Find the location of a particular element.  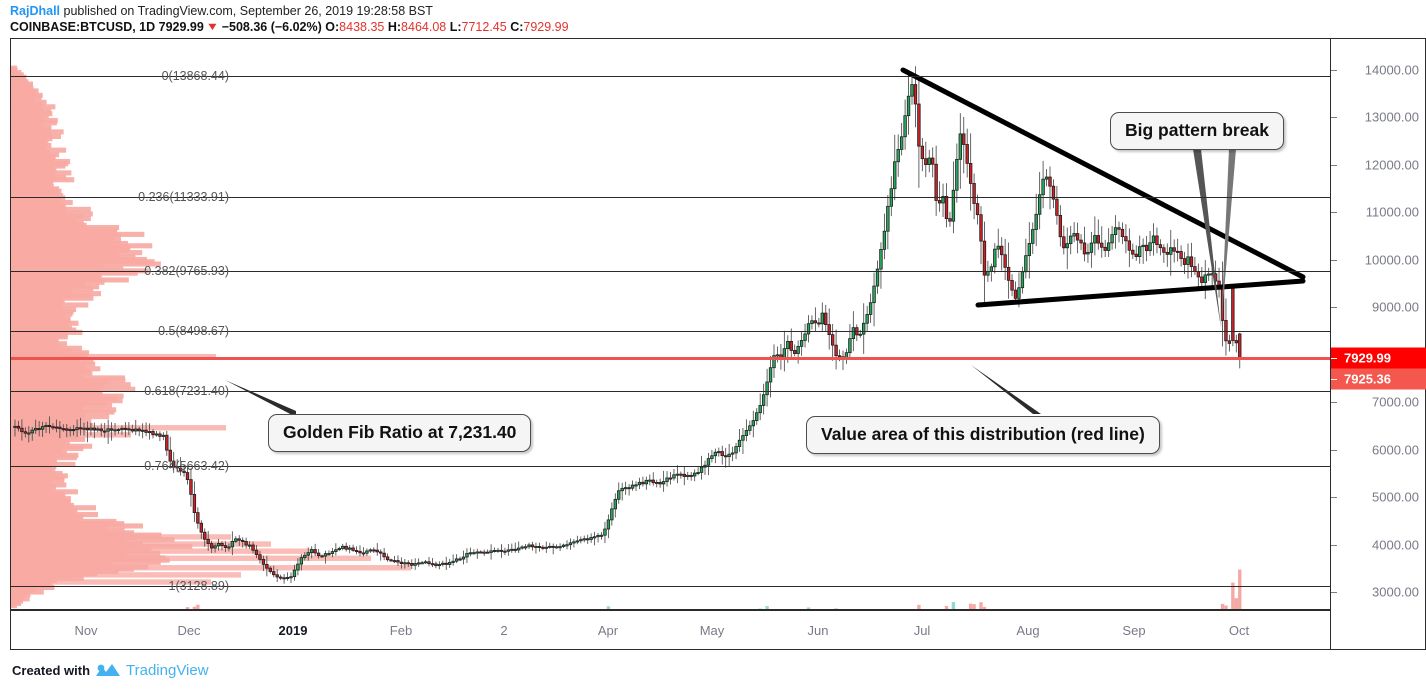

time-tick-label: May is located at coordinates (712, 630).